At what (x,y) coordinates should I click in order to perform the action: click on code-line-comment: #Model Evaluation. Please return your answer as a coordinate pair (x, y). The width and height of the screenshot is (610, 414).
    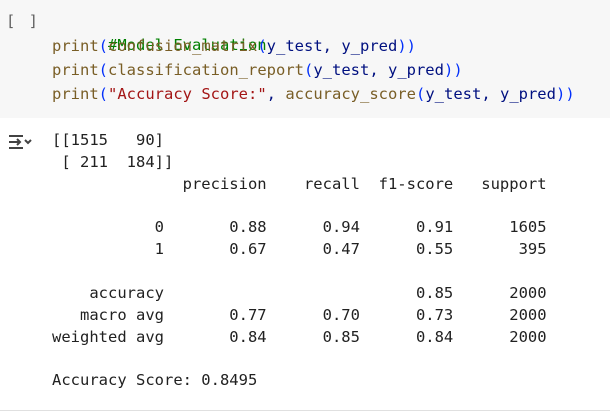
    Looking at the image, I should click on (159, 45).